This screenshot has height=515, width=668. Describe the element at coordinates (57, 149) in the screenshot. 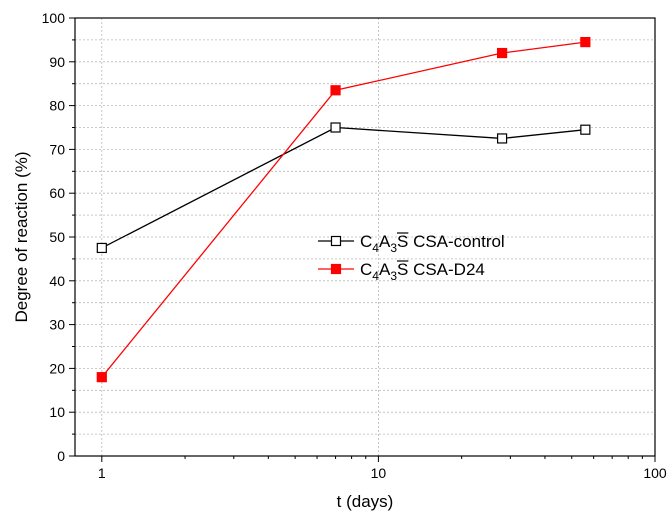

I see `y-tick-label: 70` at that location.